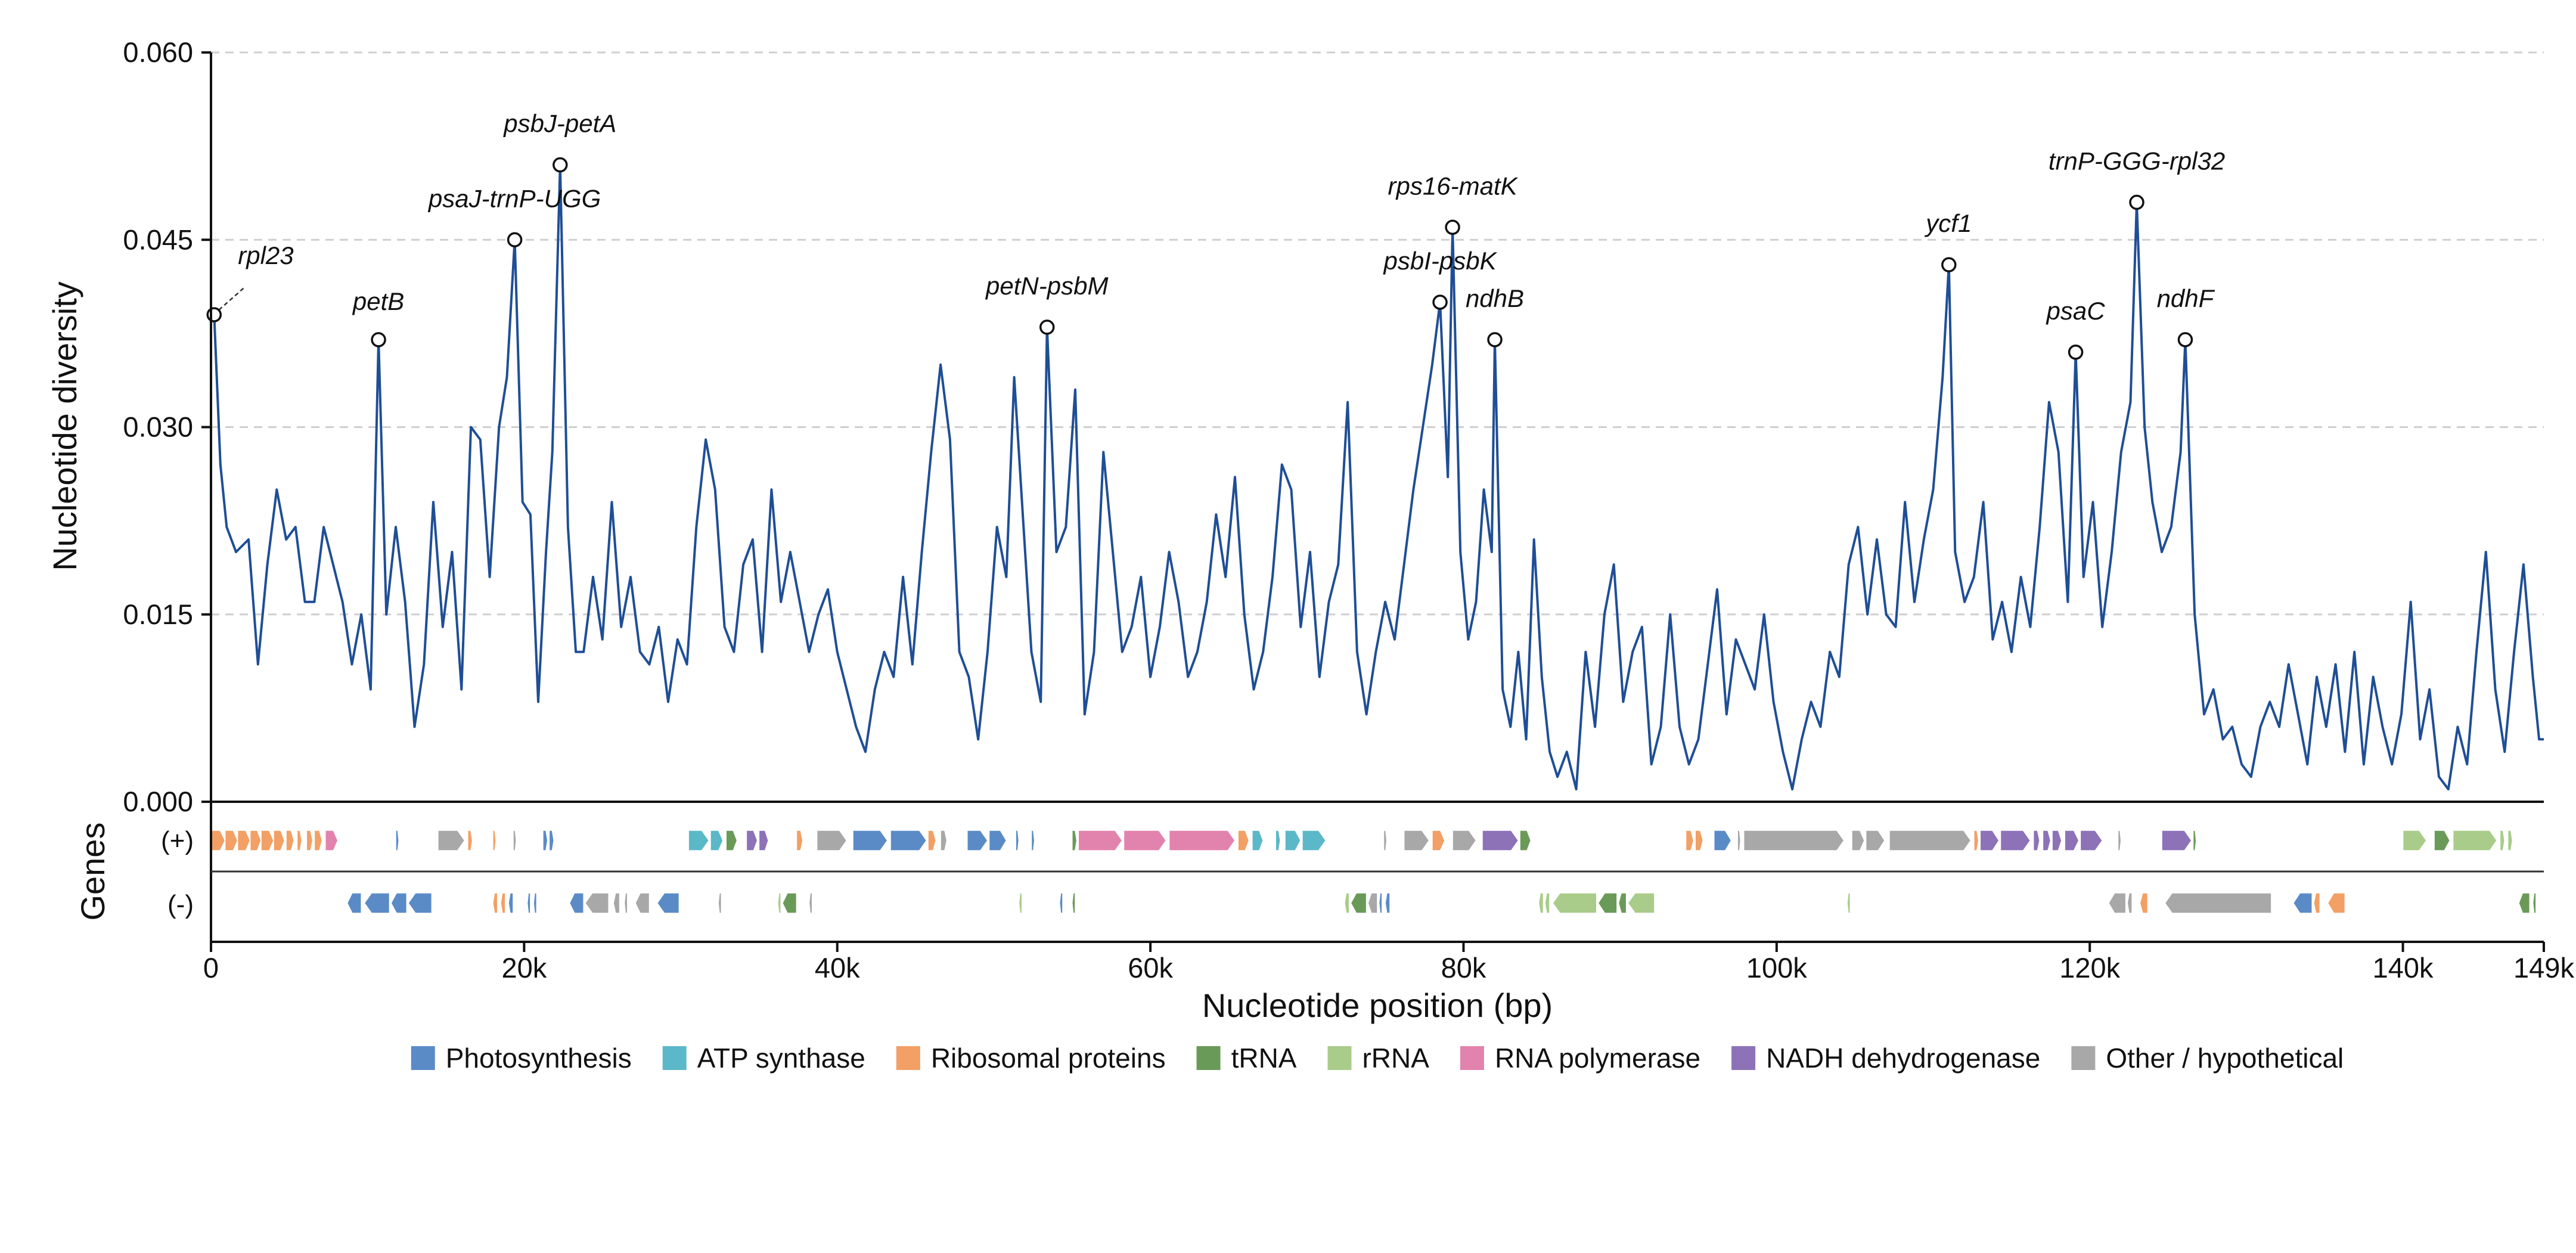  What do you see at coordinates (1048, 1058) in the screenshot?
I see `legend-label: Ribosomal proteins` at bounding box center [1048, 1058].